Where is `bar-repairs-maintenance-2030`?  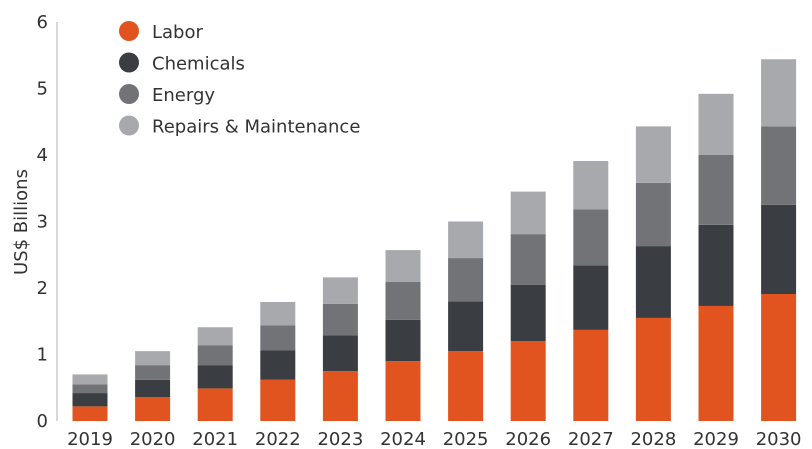 bar-repairs-maintenance-2030 is located at coordinates (779, 93).